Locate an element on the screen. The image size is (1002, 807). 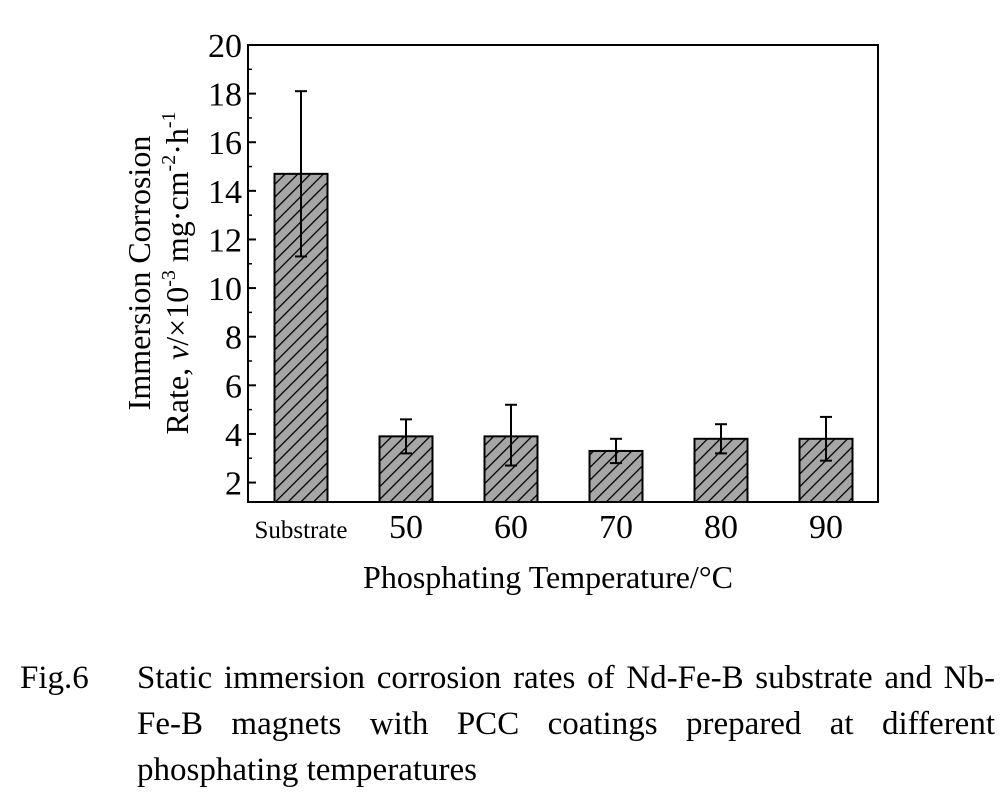
x-tick-label: 80 is located at coordinates (721, 527).